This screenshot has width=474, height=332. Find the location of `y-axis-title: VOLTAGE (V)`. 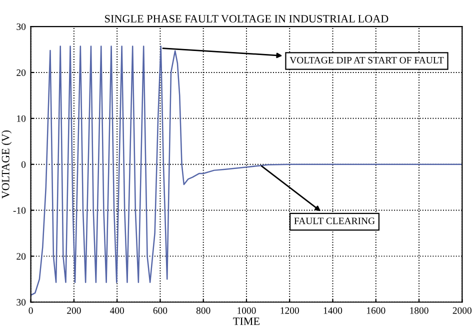

y-axis-title: VOLTAGE (V) is located at coordinates (7, 164).